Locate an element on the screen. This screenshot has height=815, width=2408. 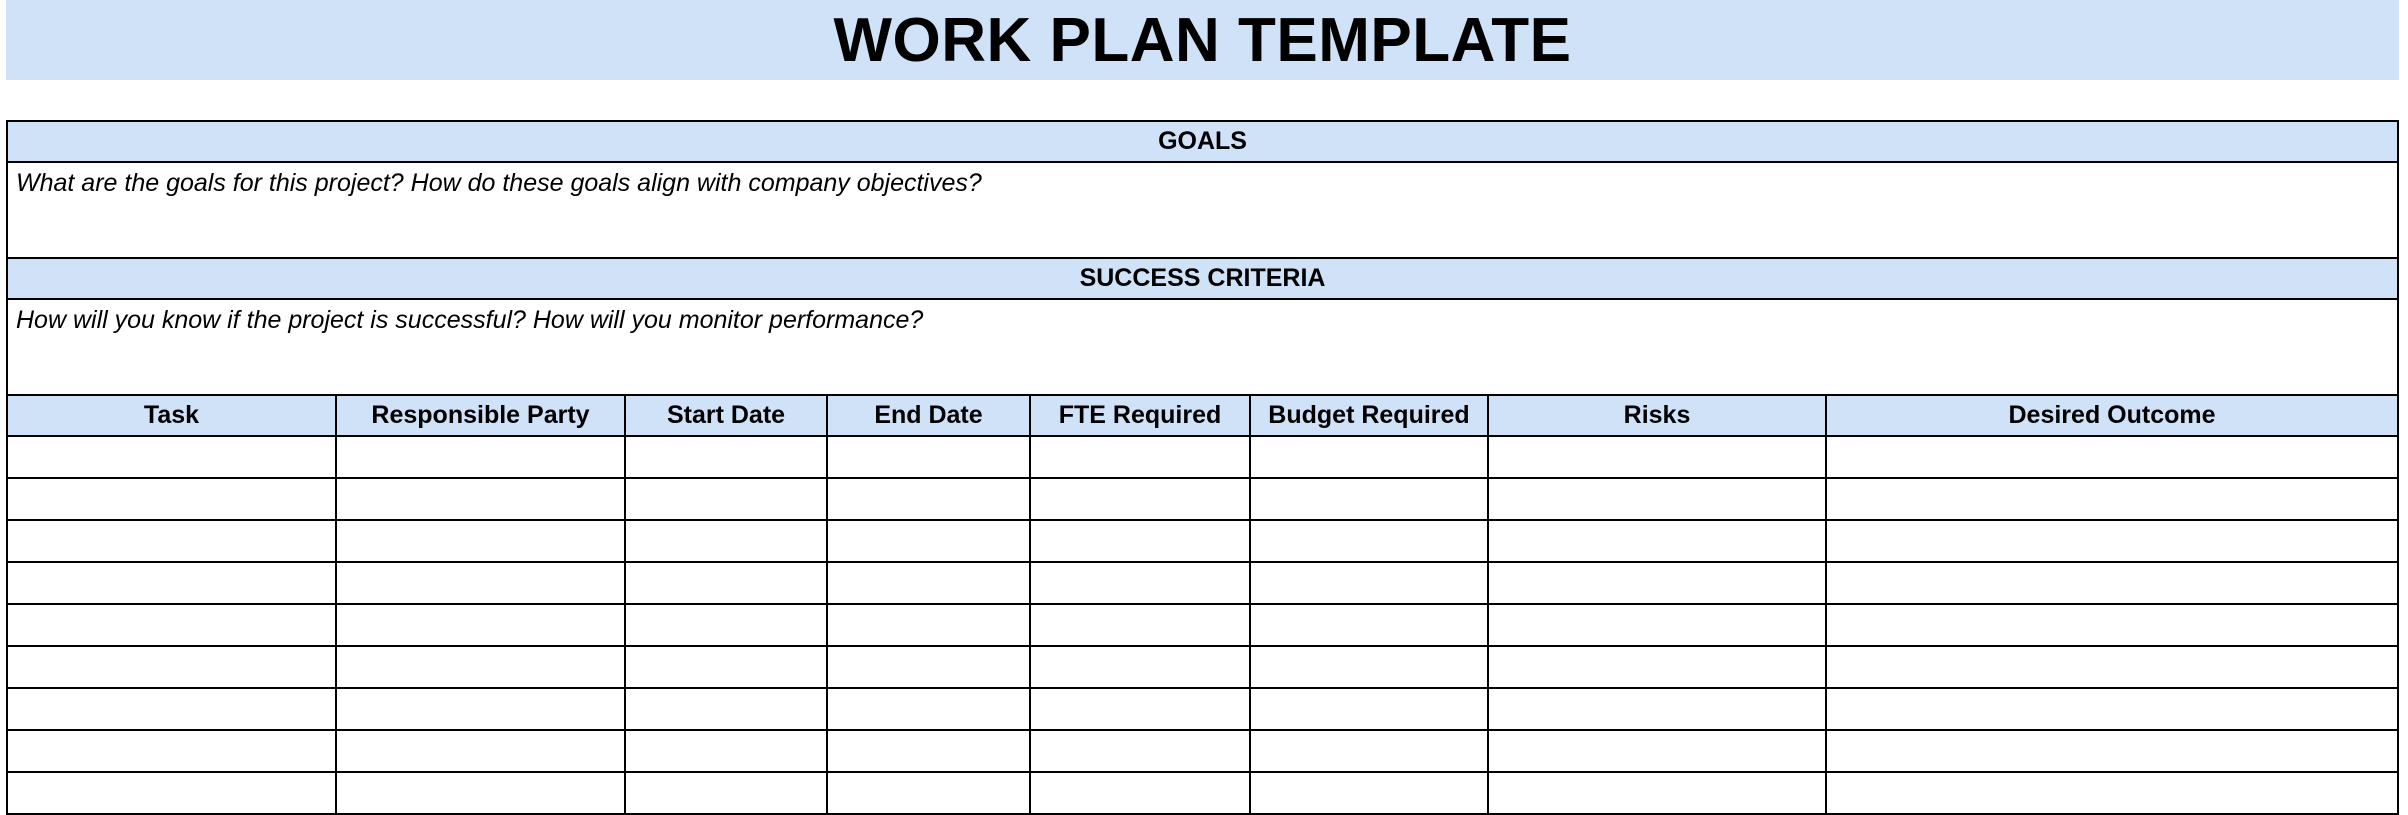
column-header-start-date: Start Date is located at coordinates (726, 415).